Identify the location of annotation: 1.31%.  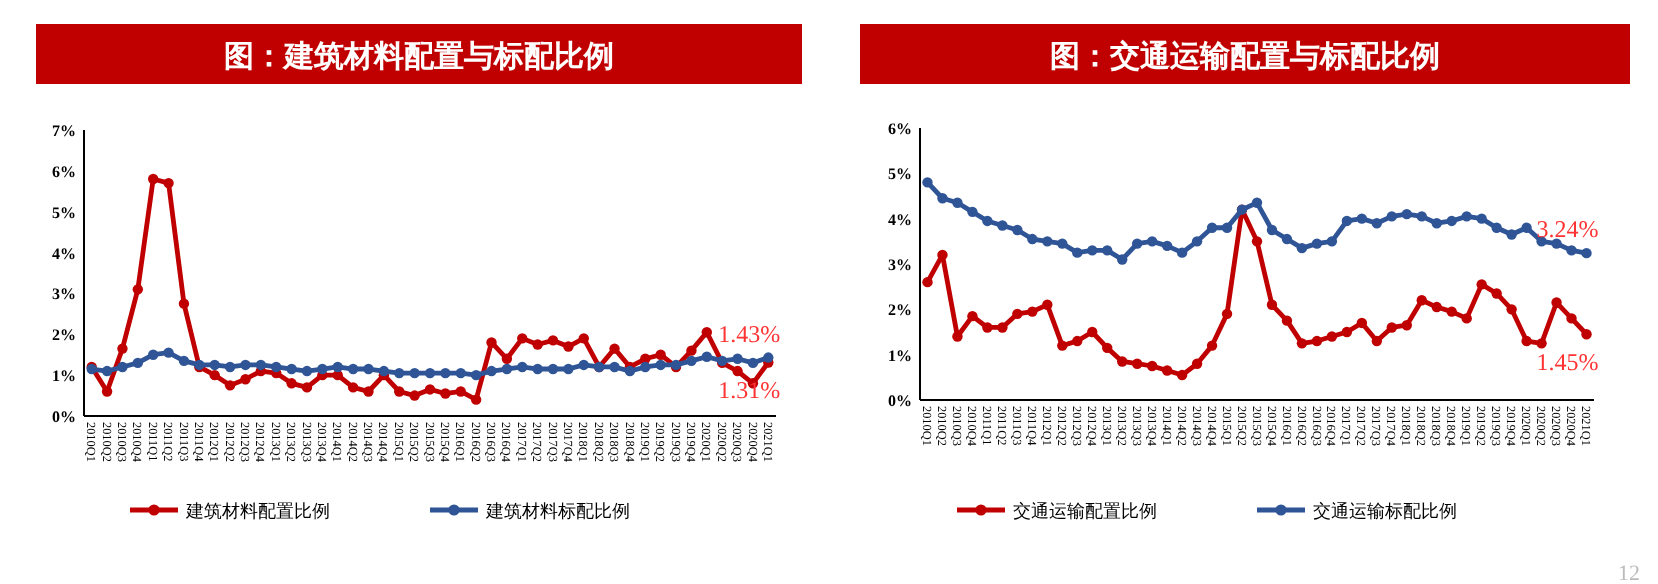
(749, 390).